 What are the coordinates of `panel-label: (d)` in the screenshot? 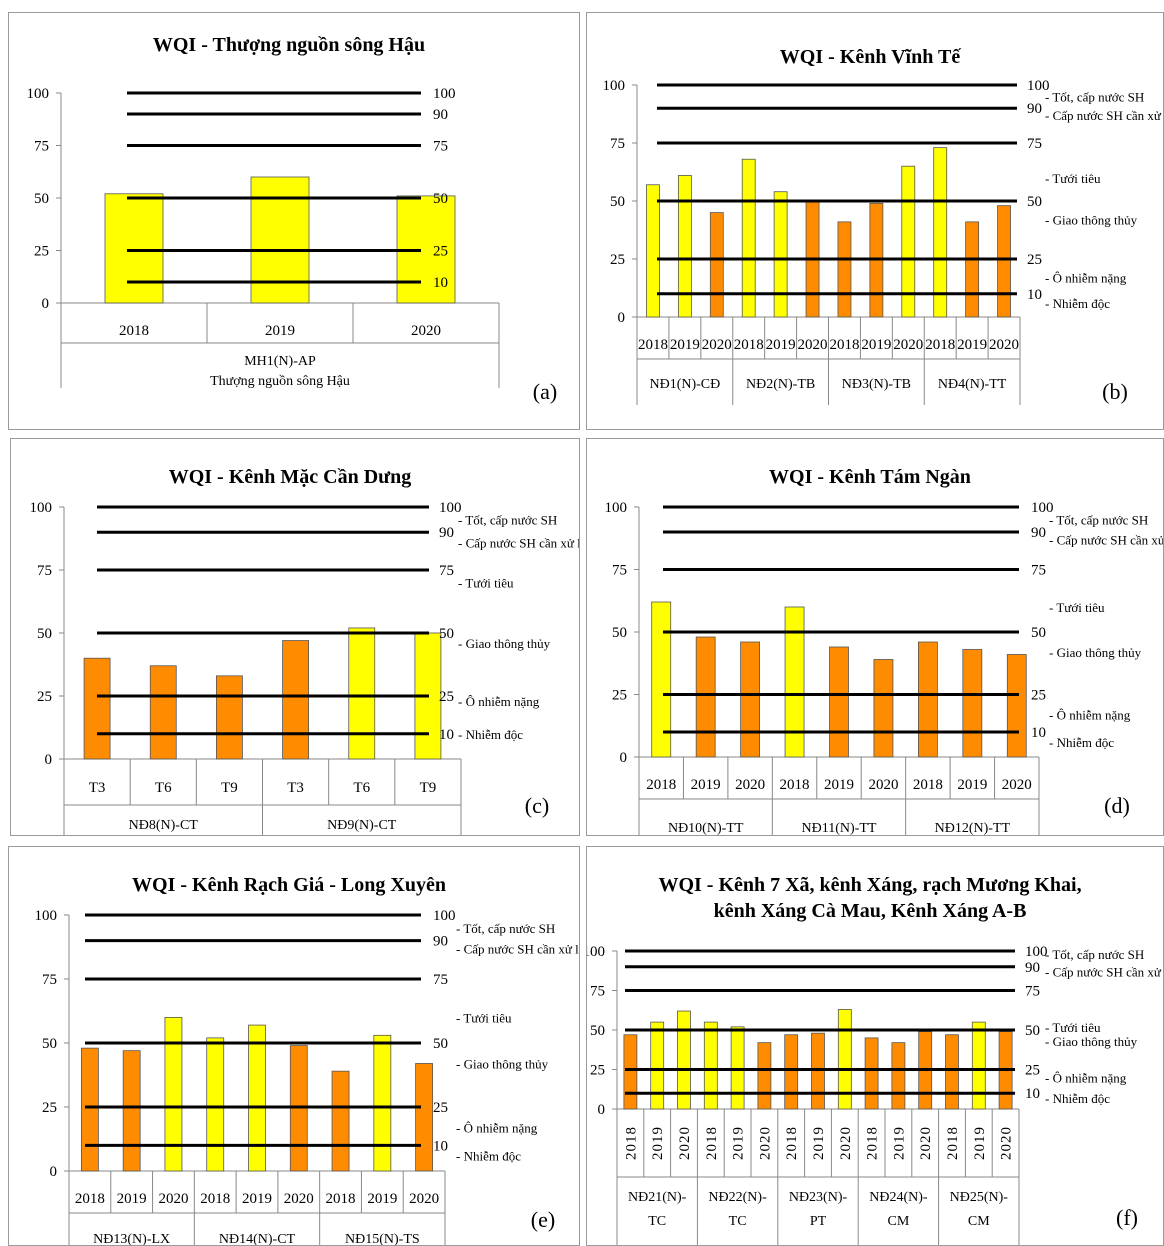 It's located at (1117, 805).